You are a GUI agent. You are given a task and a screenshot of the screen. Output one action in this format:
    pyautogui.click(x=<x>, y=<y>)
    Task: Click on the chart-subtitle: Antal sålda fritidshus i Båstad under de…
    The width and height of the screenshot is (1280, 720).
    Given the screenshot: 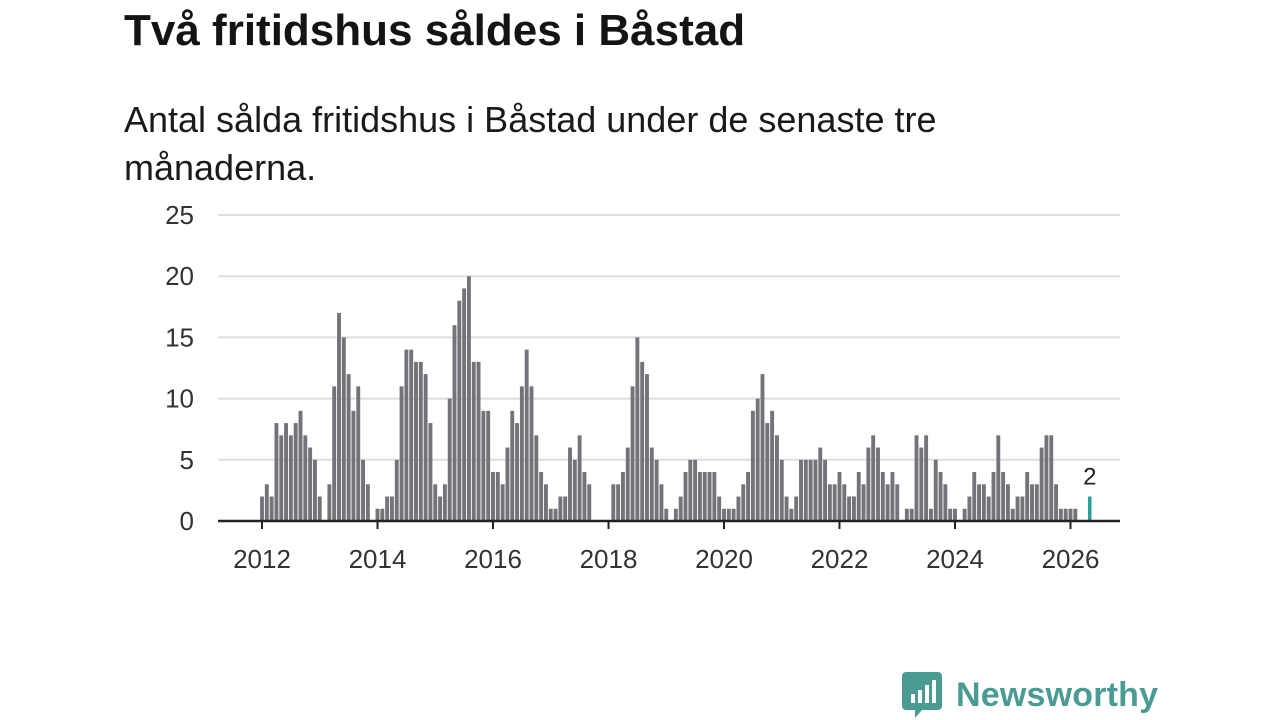 What is the action you would take?
    pyautogui.click(x=530, y=143)
    